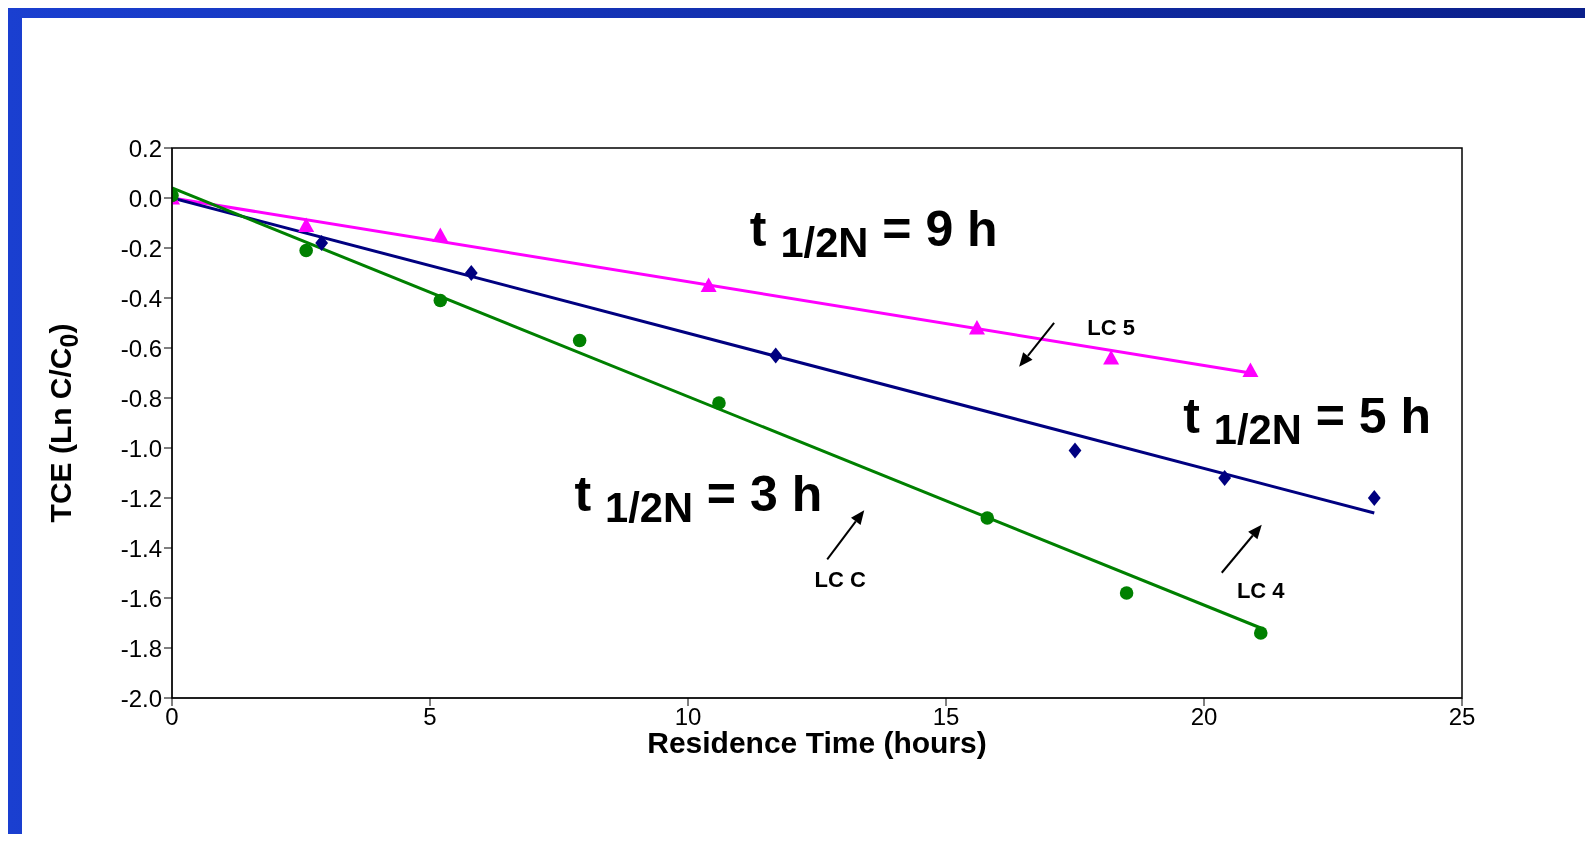 The image size is (1593, 842). What do you see at coordinates (1260, 590) in the screenshot?
I see `annotation: LC 4` at bounding box center [1260, 590].